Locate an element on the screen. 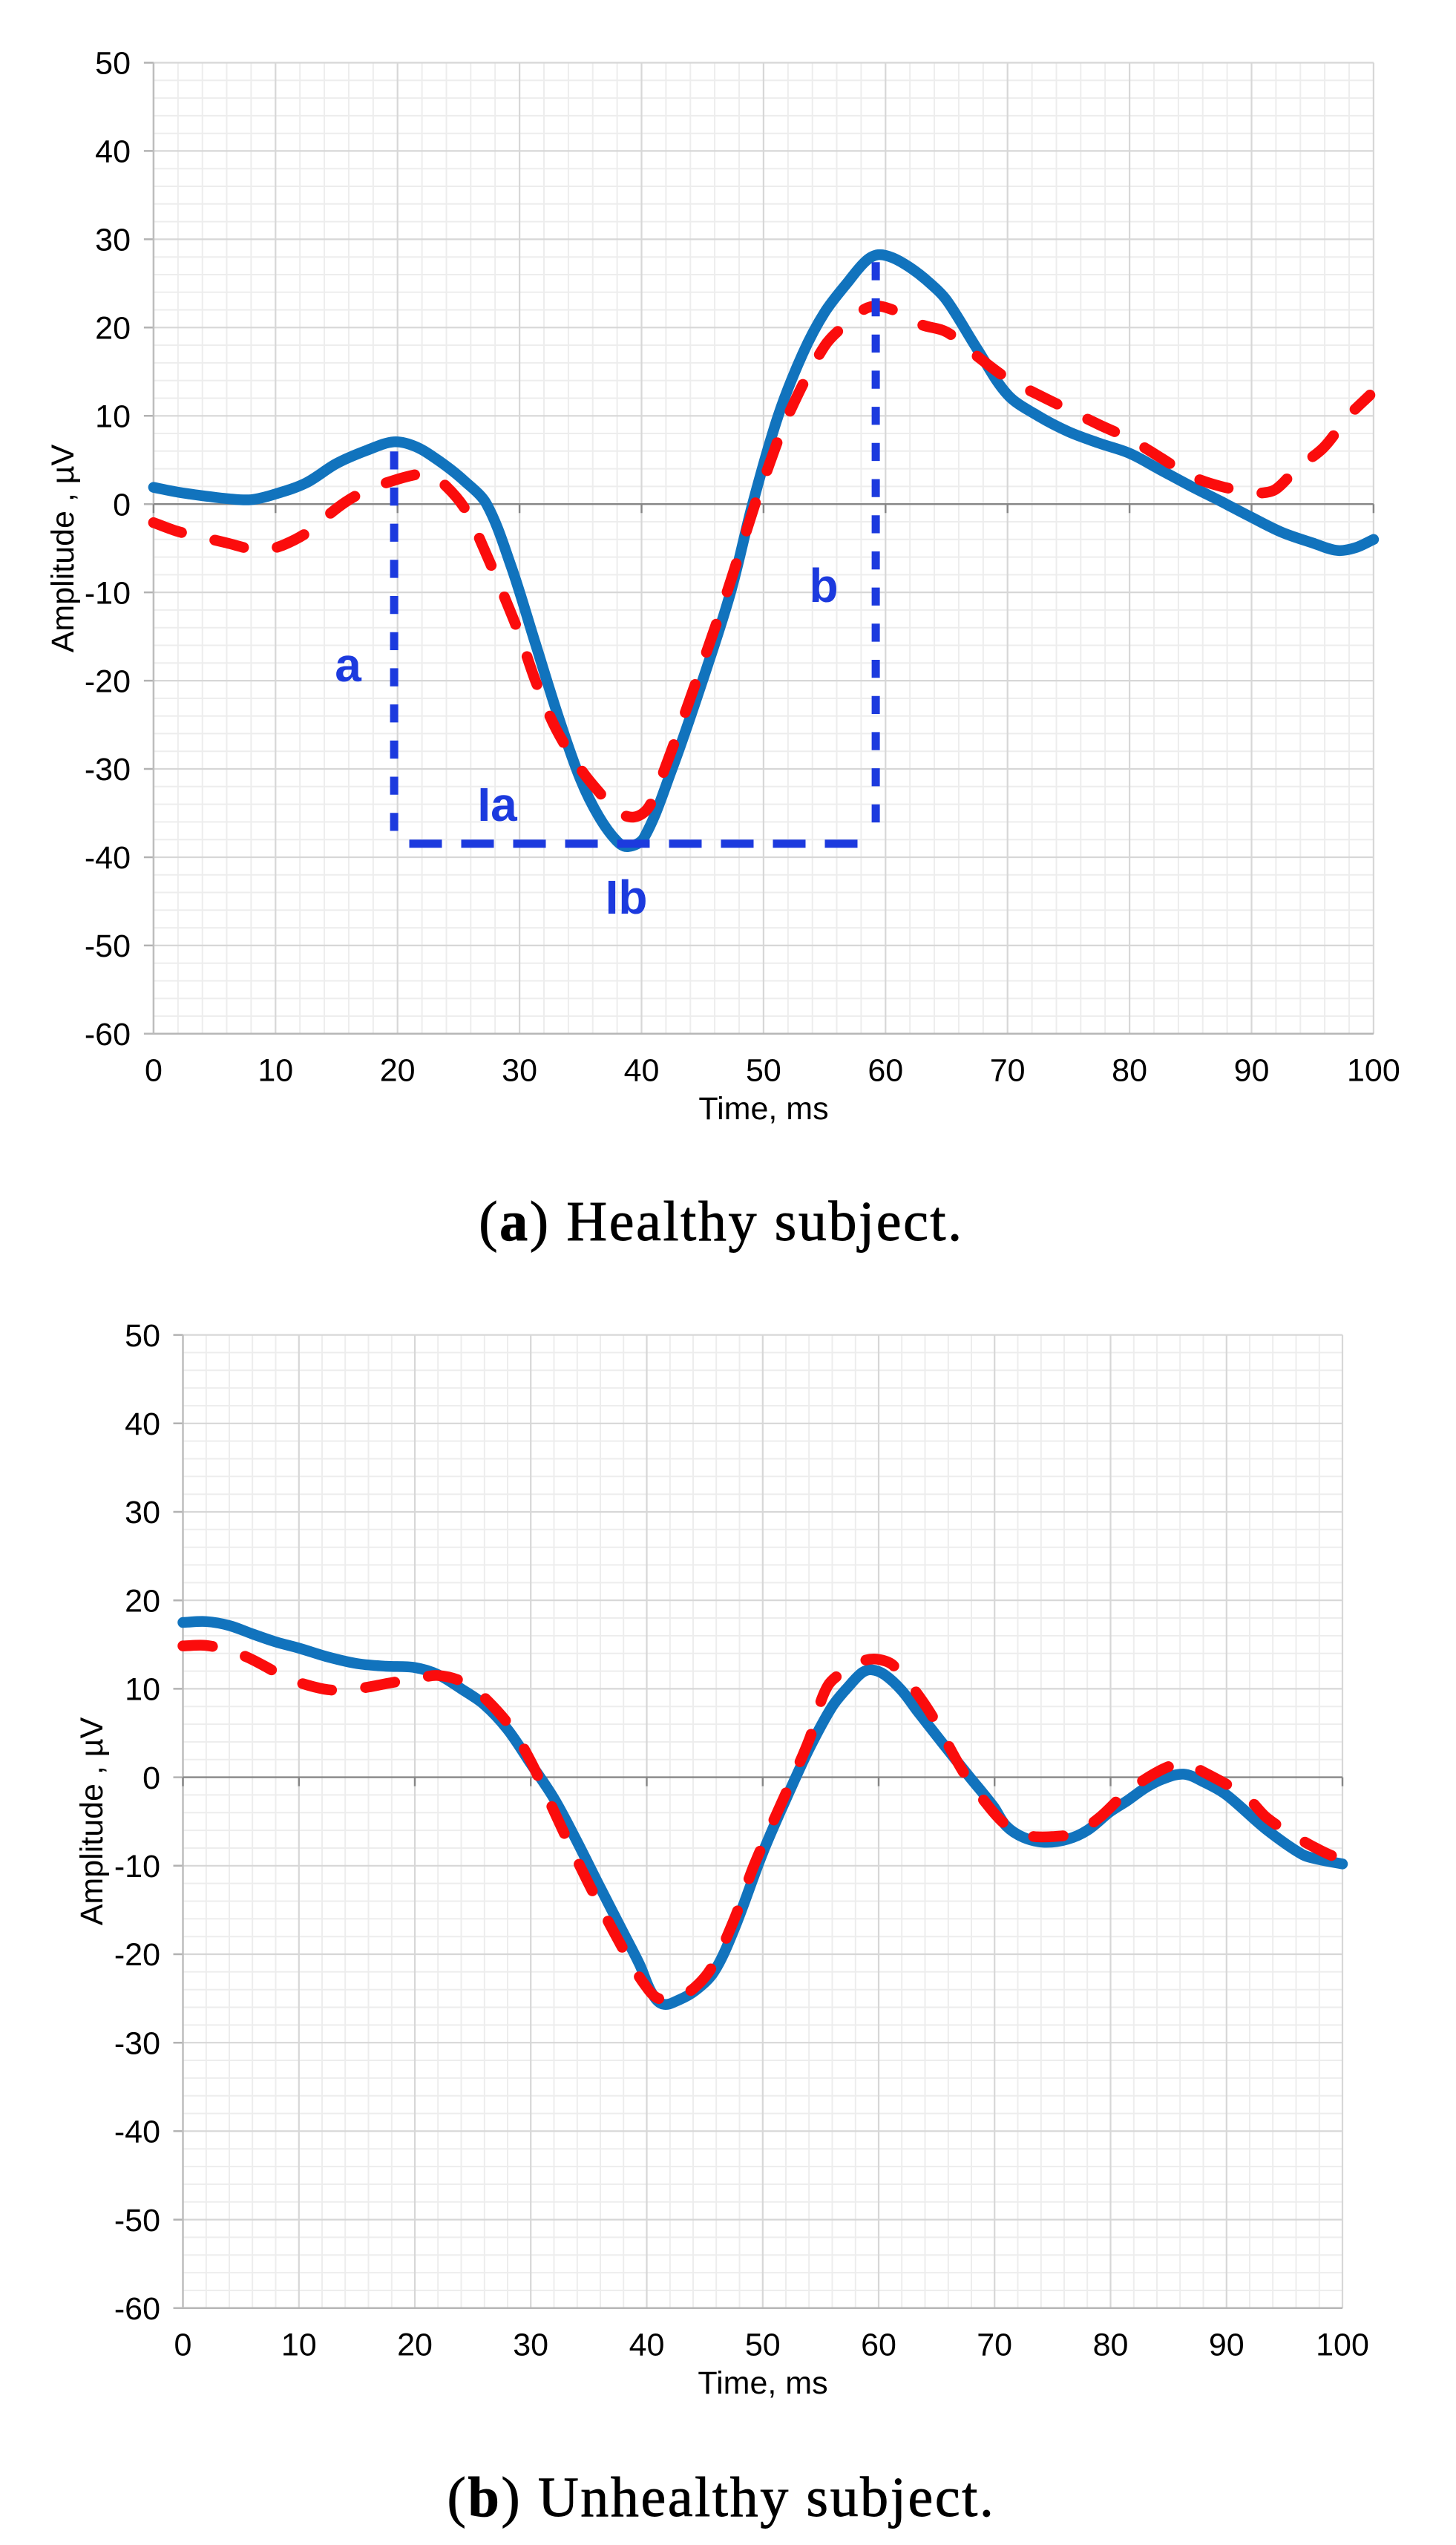  svg-text: a is located at coordinates (348, 665).